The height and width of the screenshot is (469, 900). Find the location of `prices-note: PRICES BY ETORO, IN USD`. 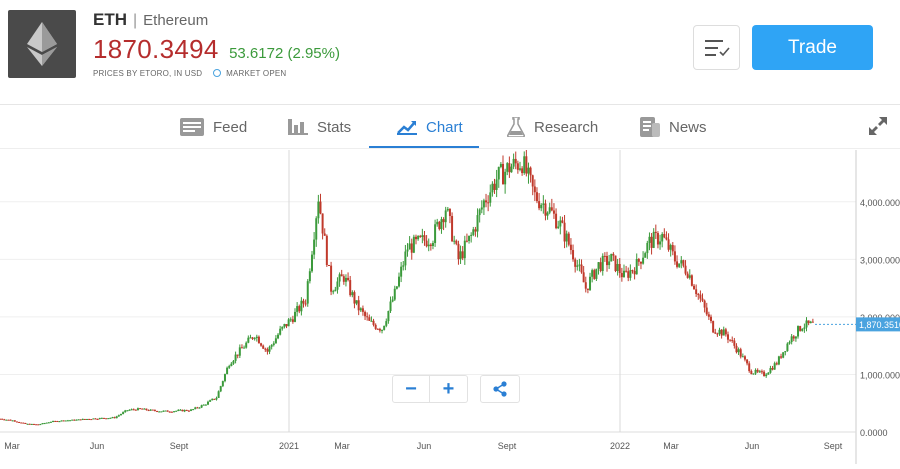

prices-note: PRICES BY ETORO, IN USD is located at coordinates (148, 73).